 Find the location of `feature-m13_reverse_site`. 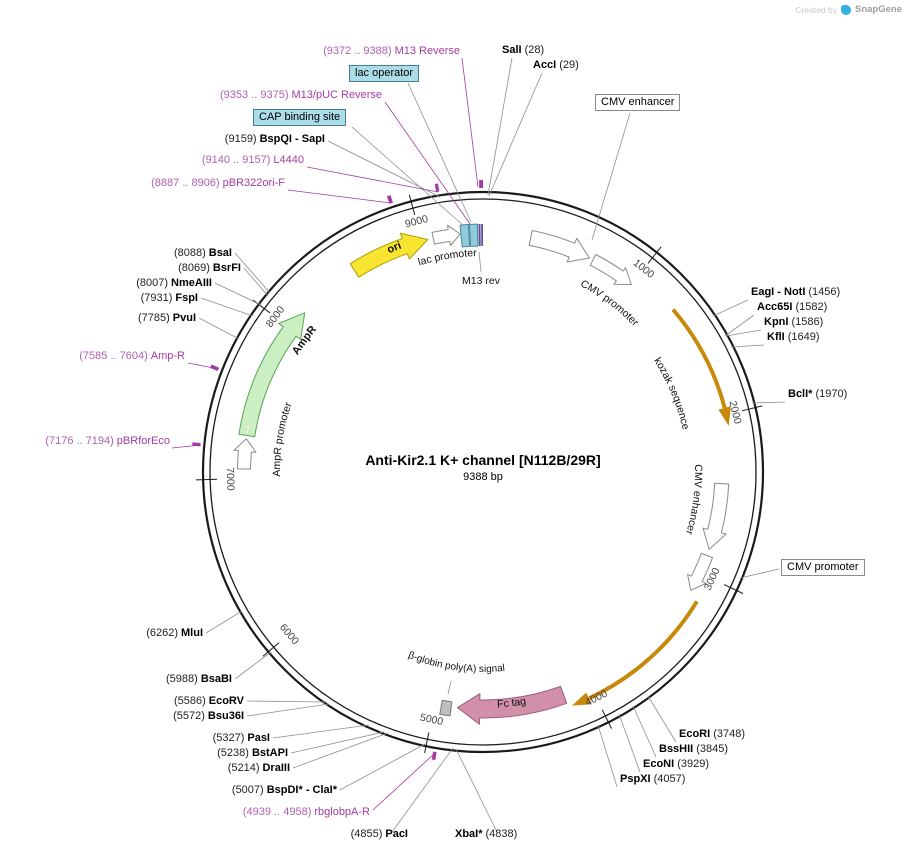

feature-m13_reverse_site is located at coordinates (481, 183).